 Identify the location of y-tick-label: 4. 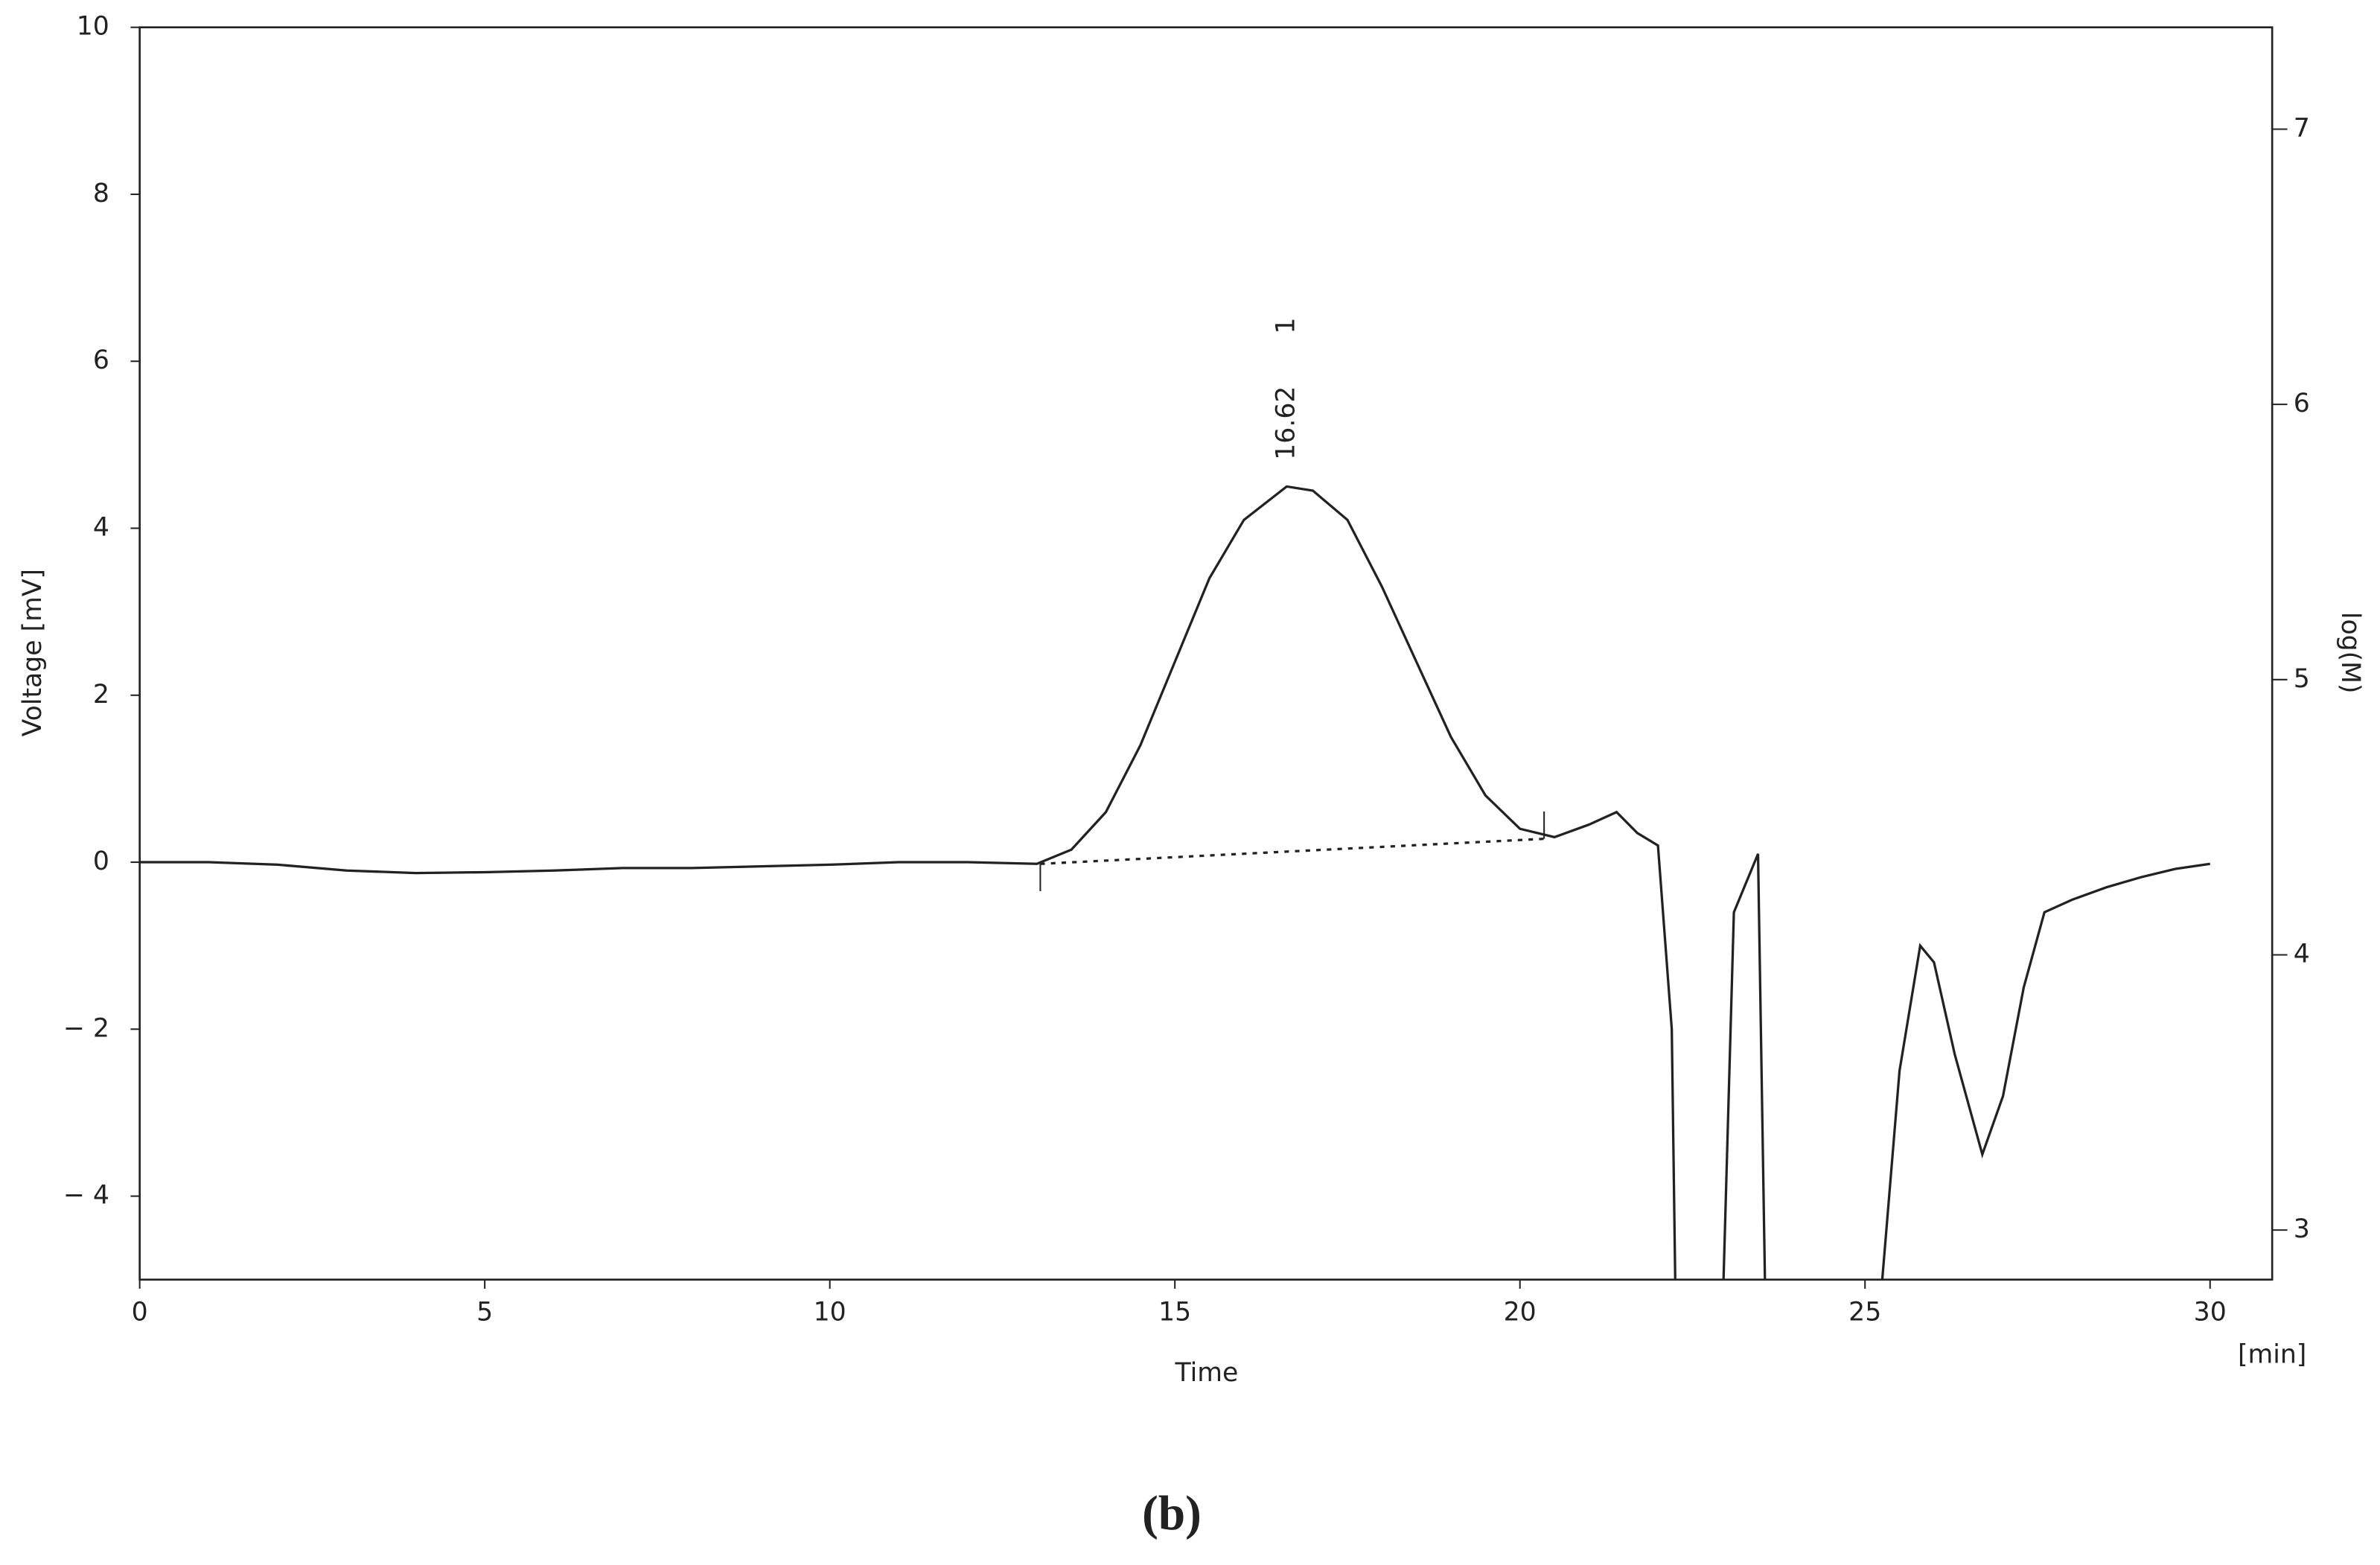
(101, 528).